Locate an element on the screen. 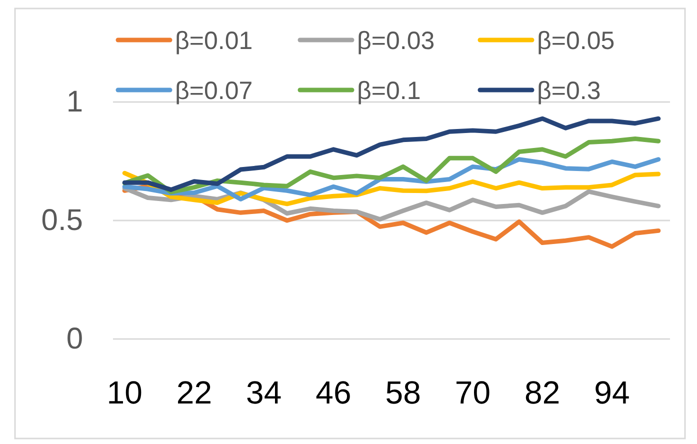 This screenshot has height=444, width=697. legend-label: β=0.3 is located at coordinates (569, 91).